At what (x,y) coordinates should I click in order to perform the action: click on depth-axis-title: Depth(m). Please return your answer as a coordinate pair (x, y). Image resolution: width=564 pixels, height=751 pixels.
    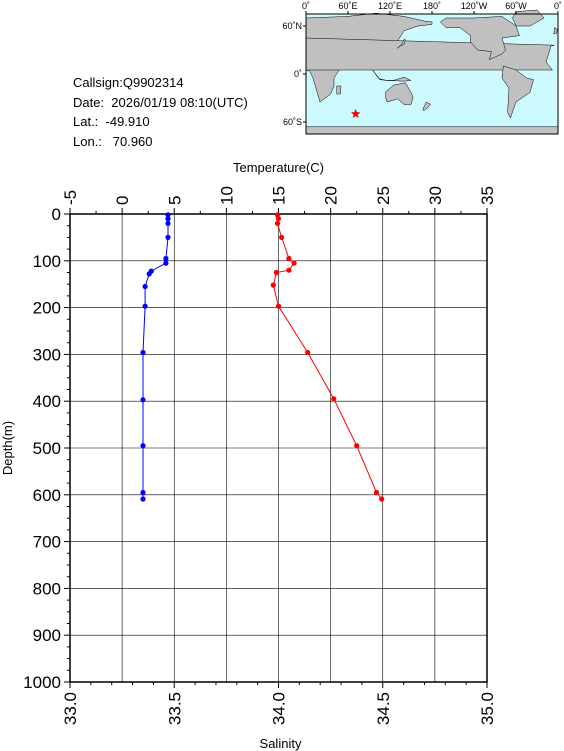
    Looking at the image, I should click on (7, 448).